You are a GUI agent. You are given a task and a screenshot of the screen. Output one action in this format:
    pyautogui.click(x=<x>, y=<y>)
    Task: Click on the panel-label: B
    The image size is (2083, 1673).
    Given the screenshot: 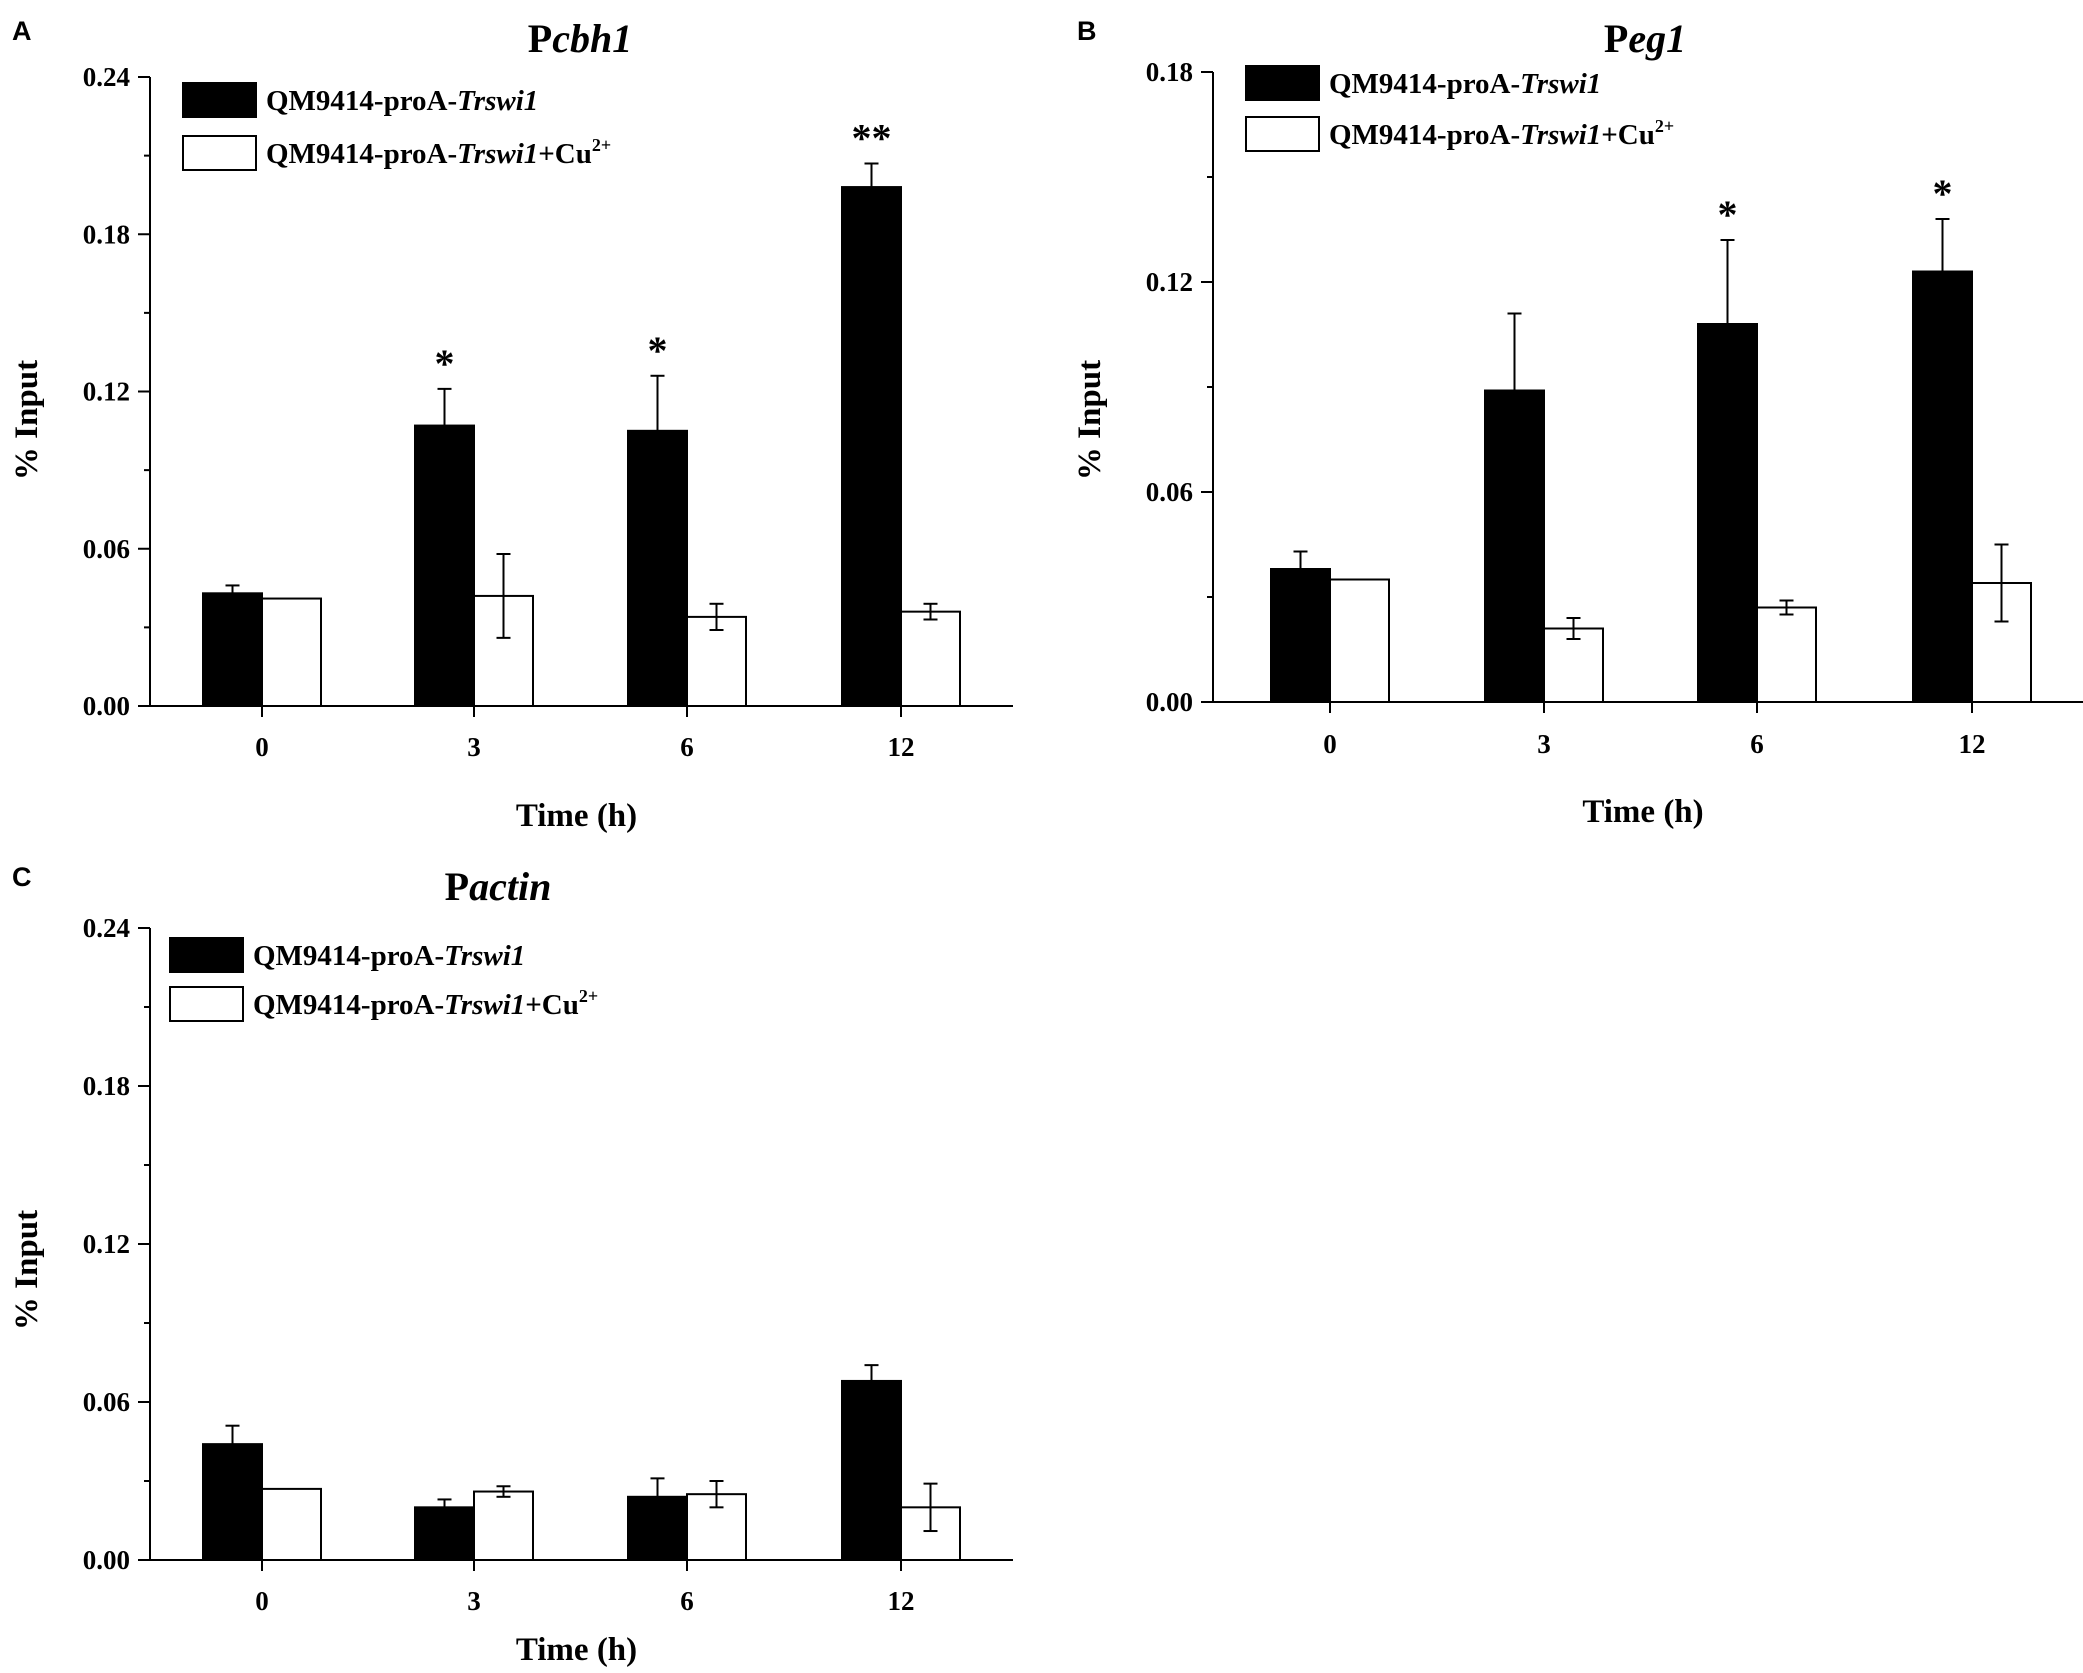 What is the action you would take?
    pyautogui.click(x=1087, y=31)
    